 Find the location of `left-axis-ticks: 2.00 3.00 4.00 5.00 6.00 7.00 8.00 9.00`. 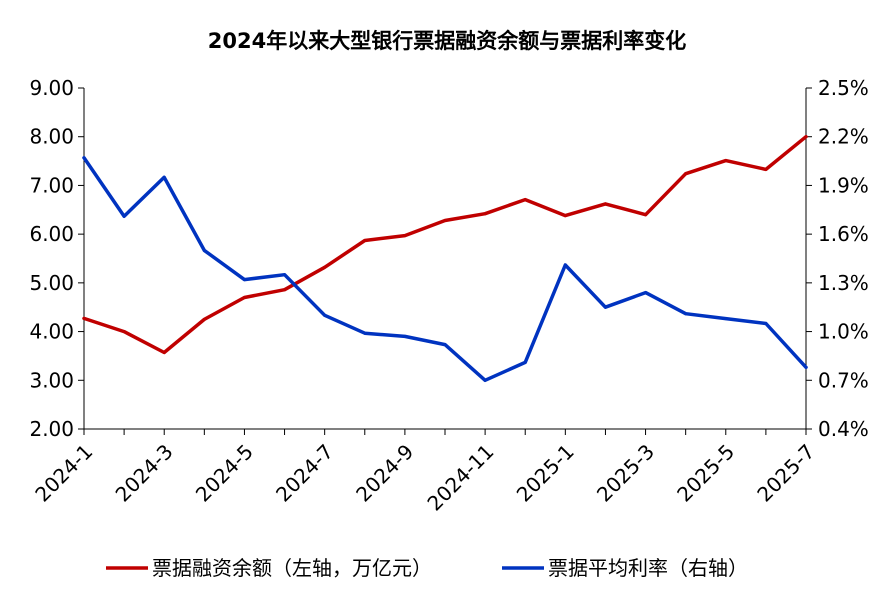

left-axis-ticks: 2.00 3.00 4.00 5.00 6.00 7.00 8.00 9.00 is located at coordinates (56, 258).